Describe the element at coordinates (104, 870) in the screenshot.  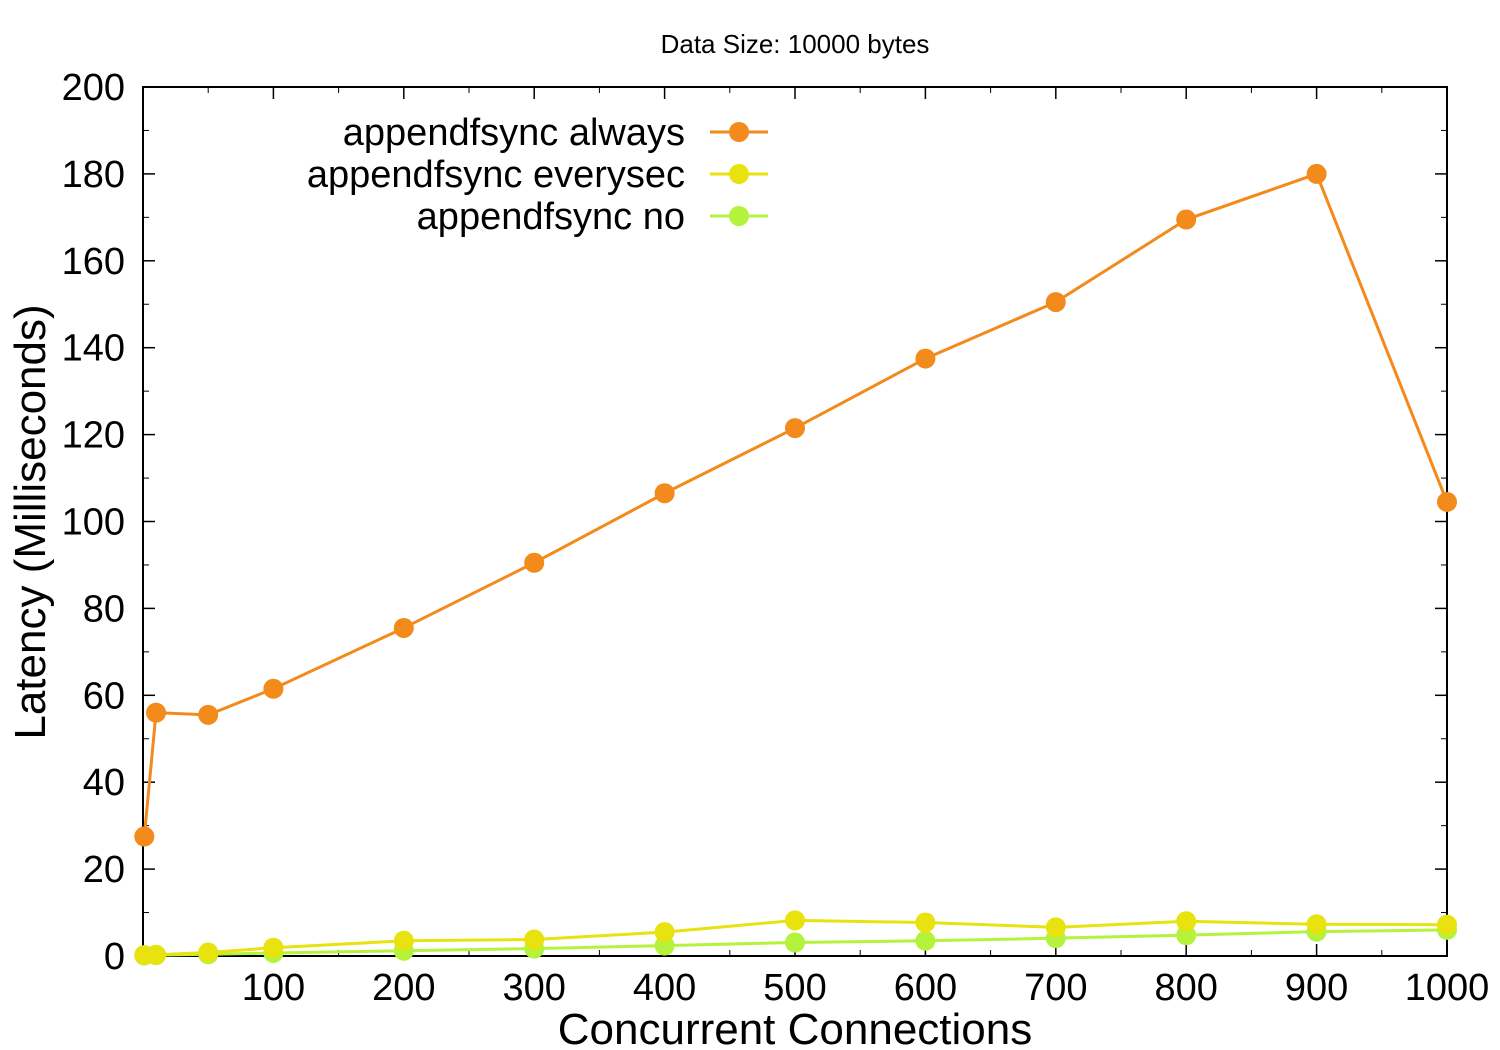
I see `y-tick-label: 20` at that location.